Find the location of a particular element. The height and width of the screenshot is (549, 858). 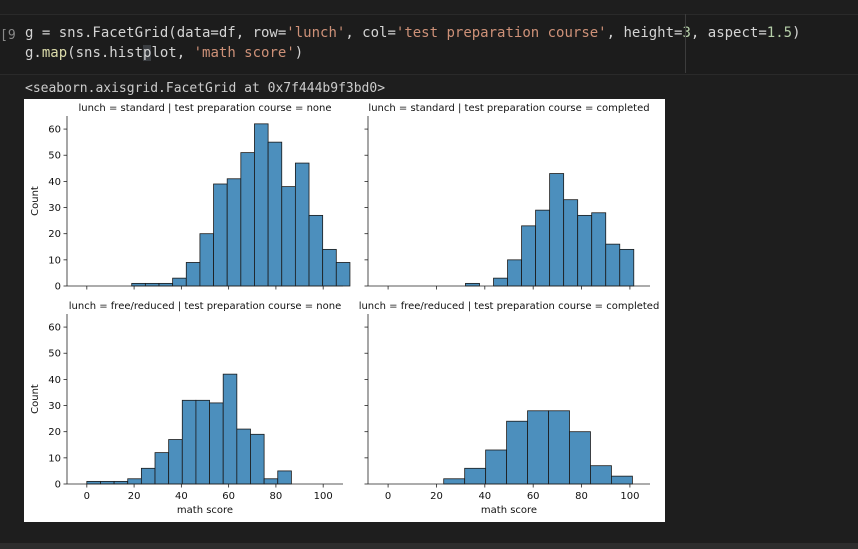

code-token: 3 is located at coordinates (686, 33).